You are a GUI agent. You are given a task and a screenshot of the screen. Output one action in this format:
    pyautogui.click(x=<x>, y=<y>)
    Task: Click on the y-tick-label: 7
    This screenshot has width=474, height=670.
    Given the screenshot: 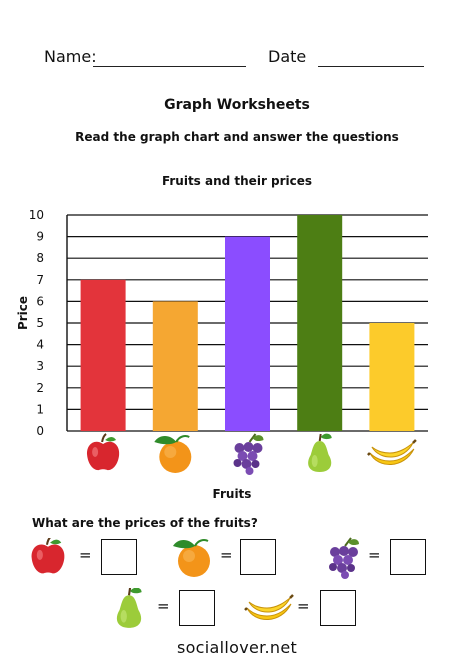 What is the action you would take?
    pyautogui.click(x=40, y=280)
    